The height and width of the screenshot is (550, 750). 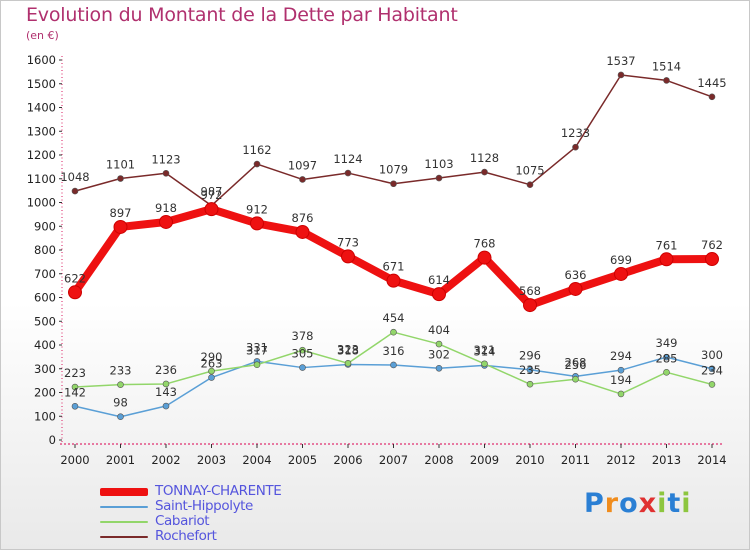 What do you see at coordinates (41, 155) in the screenshot?
I see `y-tick-label: 1200` at bounding box center [41, 155].